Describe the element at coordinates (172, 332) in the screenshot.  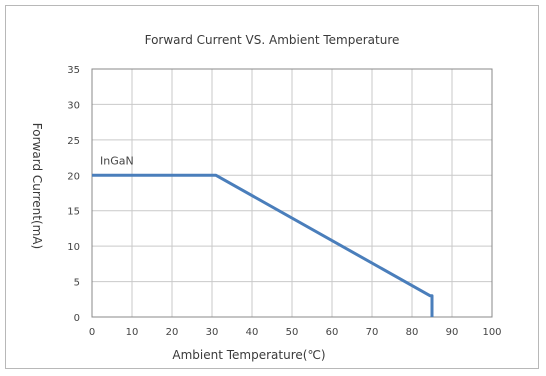
I see `x-tick-label: 20` at that location.